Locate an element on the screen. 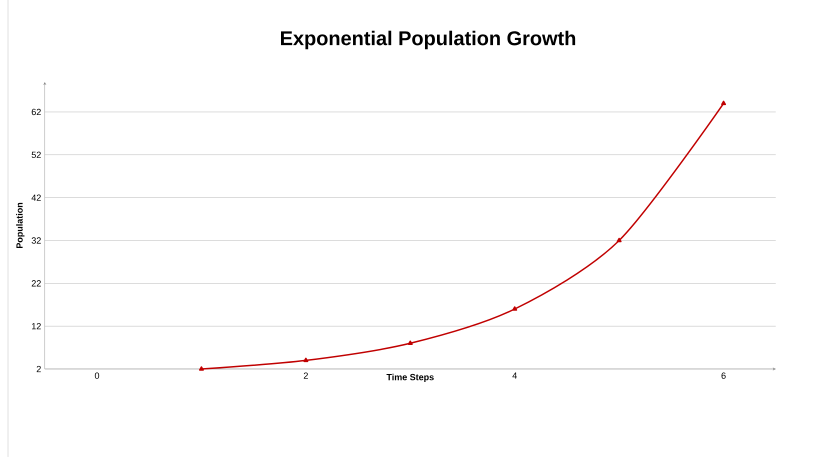  chart-title: Exponential Population Growth is located at coordinates (428, 40).